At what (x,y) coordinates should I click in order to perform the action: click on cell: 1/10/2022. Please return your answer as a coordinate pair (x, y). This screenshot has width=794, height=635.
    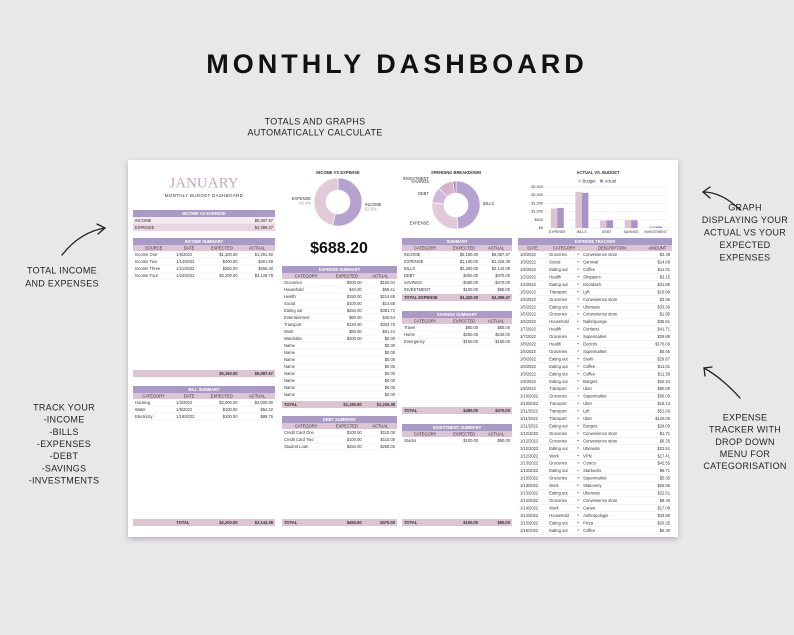
    Looking at the image, I should click on (529, 396).